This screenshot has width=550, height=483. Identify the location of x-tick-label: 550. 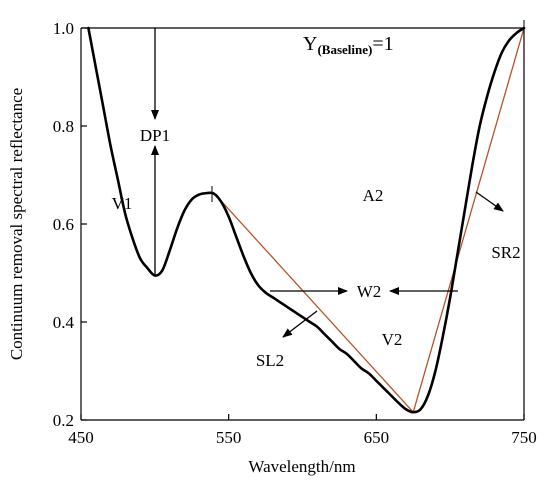
(229, 437).